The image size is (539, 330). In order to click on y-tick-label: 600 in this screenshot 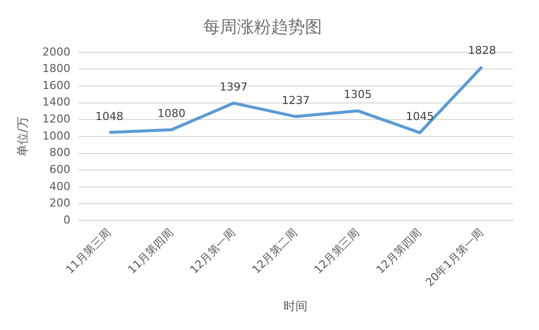, I will do `click(59, 169)`.